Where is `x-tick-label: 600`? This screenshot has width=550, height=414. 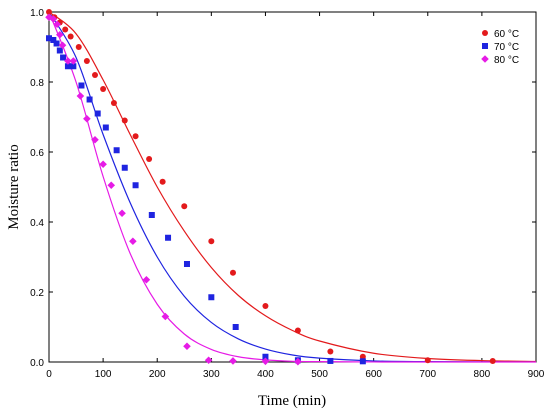 x-tick-label: 600 is located at coordinates (373, 374).